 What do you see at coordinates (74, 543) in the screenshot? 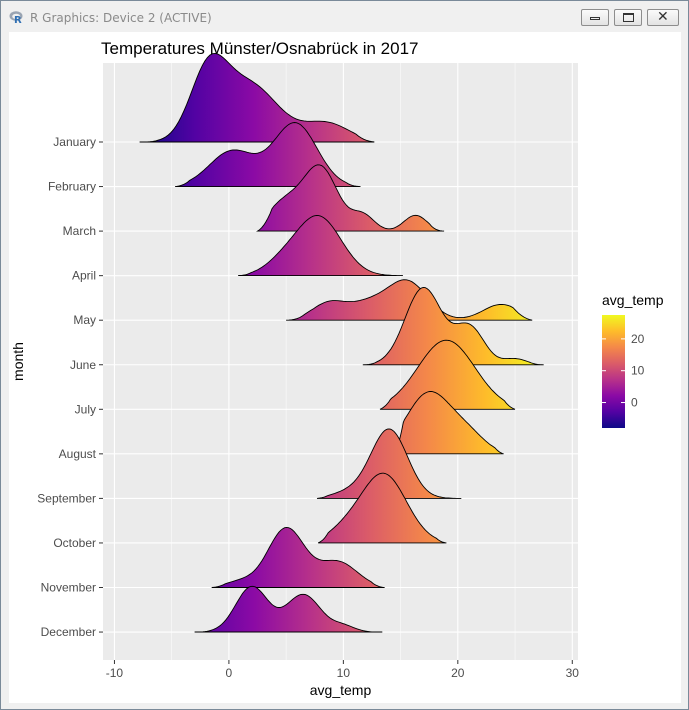
I see `y-tick-label-october: October` at bounding box center [74, 543].